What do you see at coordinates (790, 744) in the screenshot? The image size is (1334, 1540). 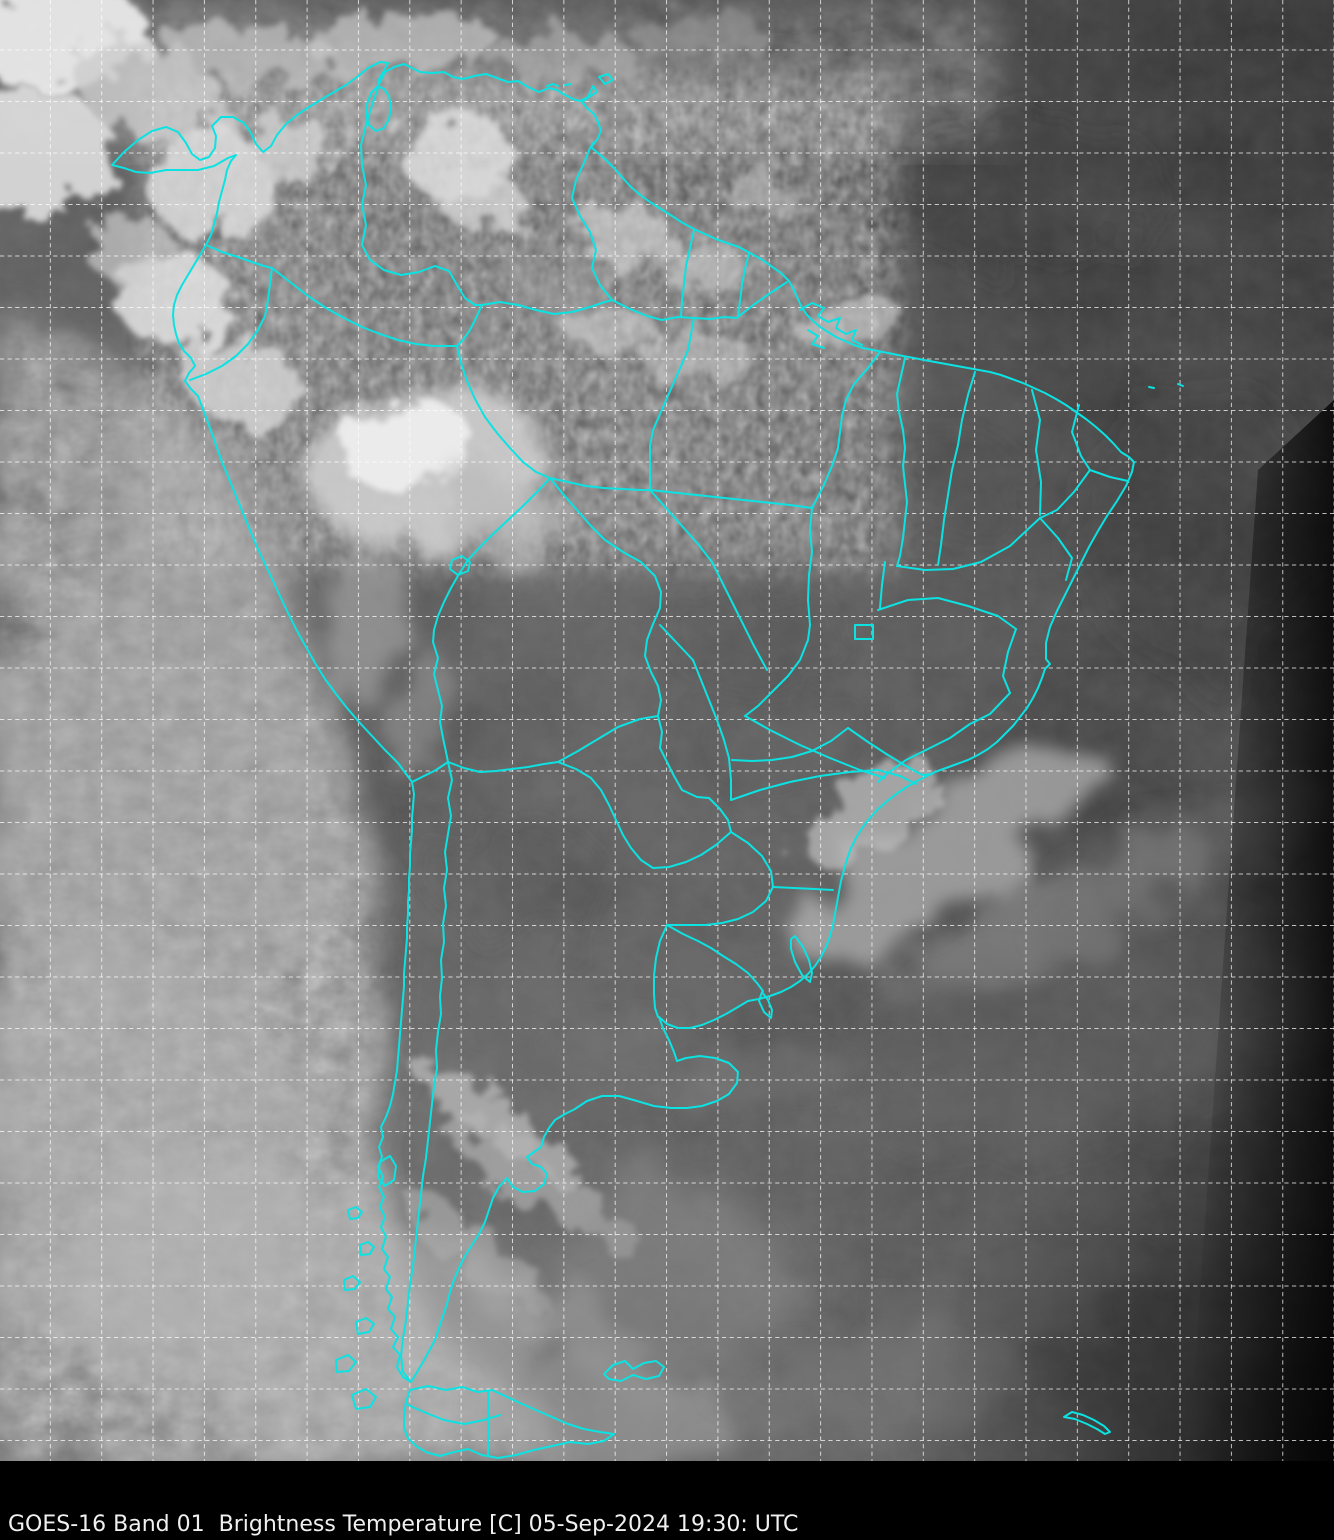 I see `state-minas-saopaulo` at bounding box center [790, 744].